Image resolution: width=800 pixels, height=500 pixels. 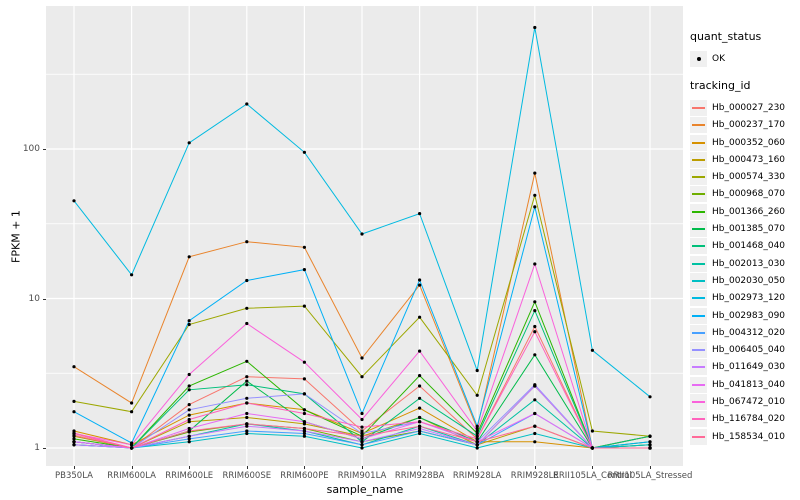 I want to click on legend-tracking-id-label: Hb_000237_170, so click(x=749, y=125).